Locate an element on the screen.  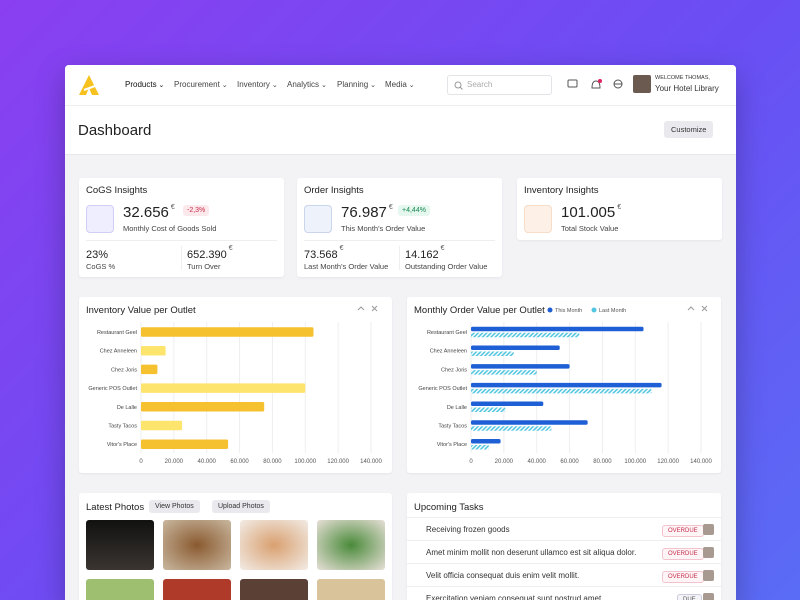
close-icon is located at coordinates (374, 308).